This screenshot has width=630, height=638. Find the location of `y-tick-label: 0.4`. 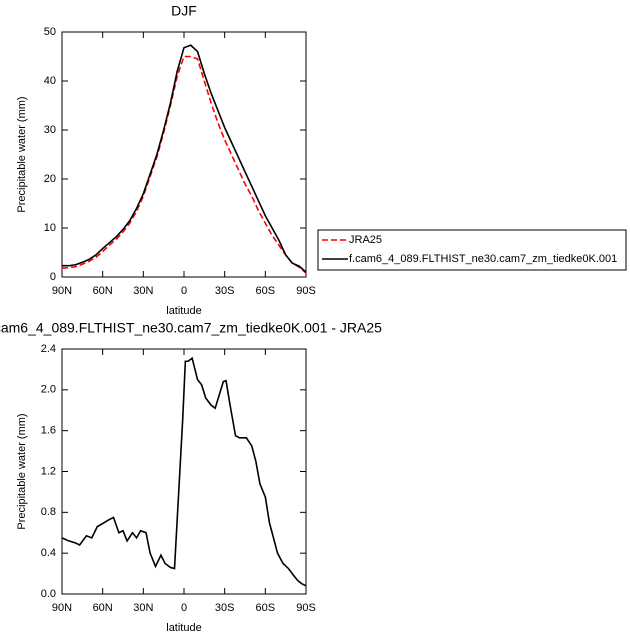

y-tick-label: 0.4 is located at coordinates (48, 553).